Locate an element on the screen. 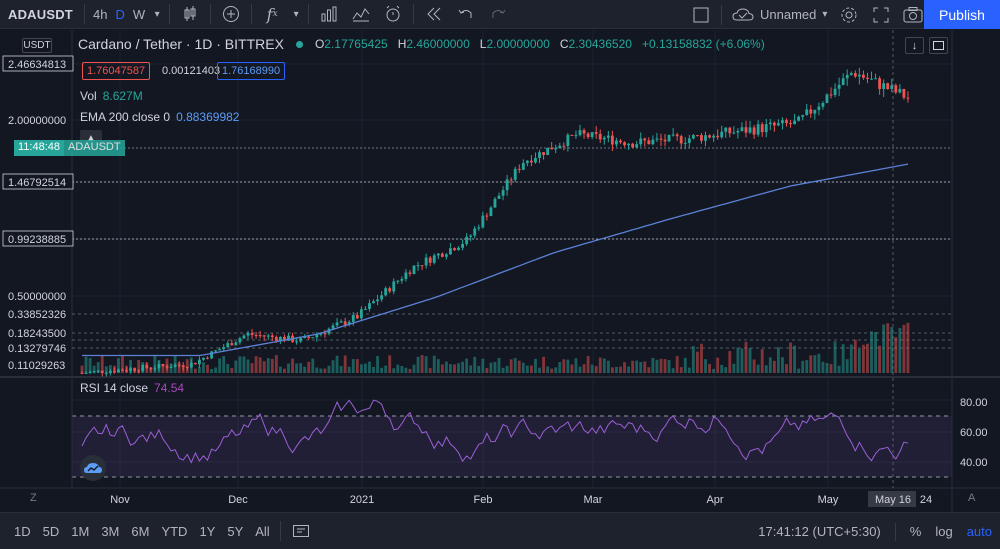  redo-icon is located at coordinates (498, 14).